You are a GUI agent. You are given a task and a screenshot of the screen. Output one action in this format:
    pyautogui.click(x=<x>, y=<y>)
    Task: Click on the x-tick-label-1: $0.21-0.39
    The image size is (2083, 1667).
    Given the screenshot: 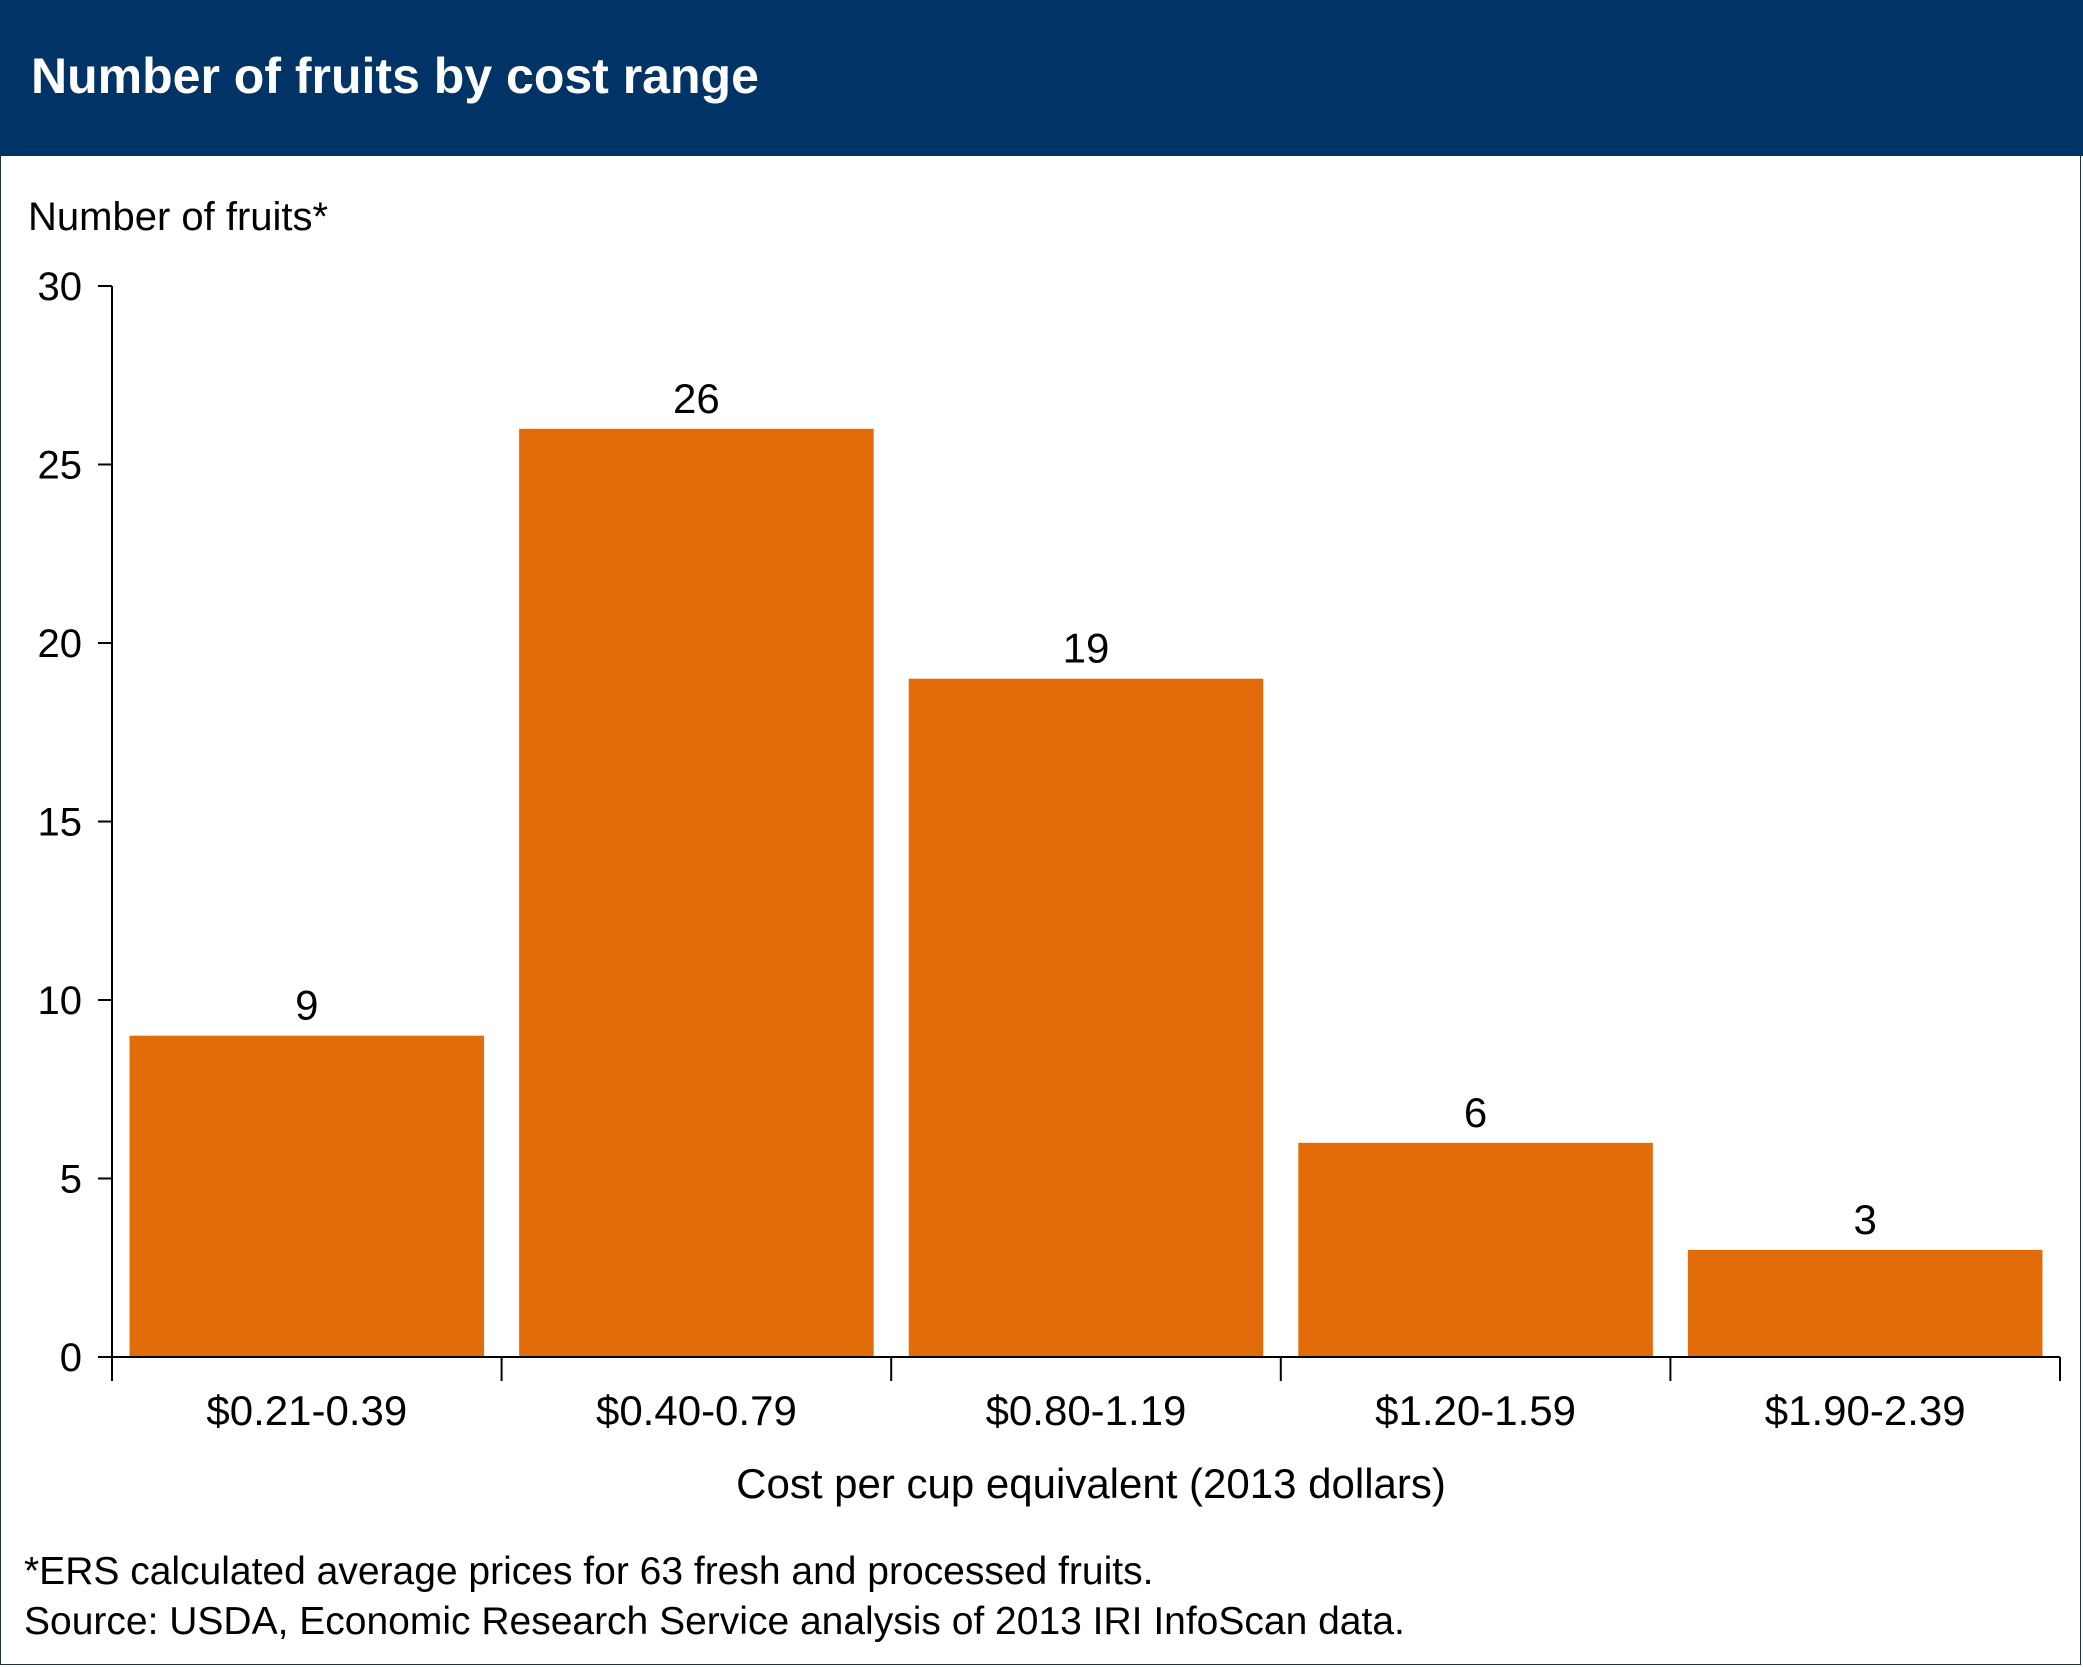 What is the action you would take?
    pyautogui.click(x=306, y=1410)
    